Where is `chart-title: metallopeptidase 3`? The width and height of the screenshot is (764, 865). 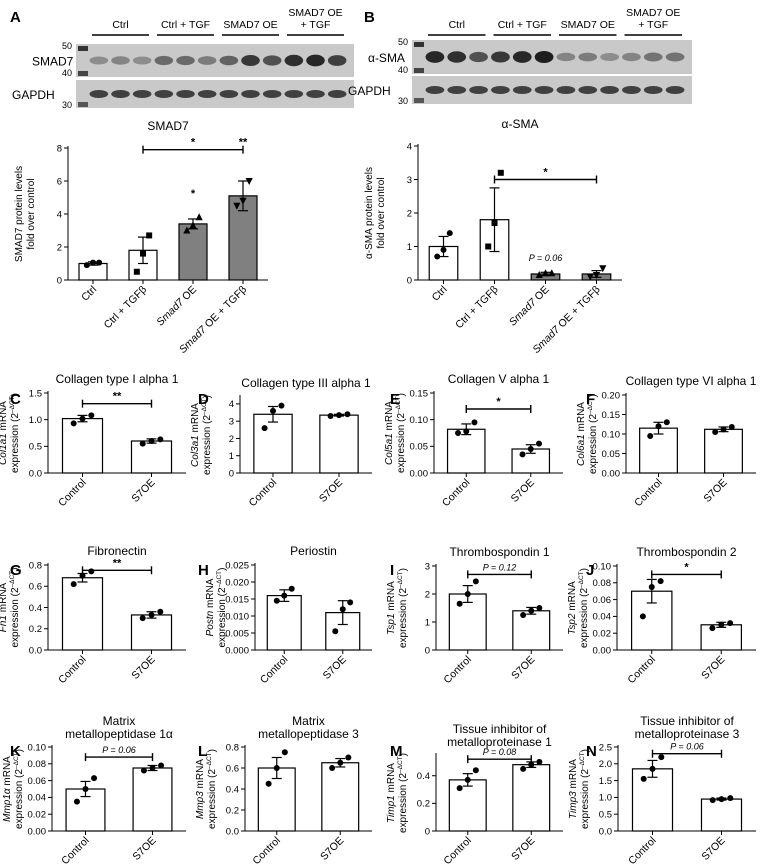
chart-title: metallopeptidase 3 is located at coordinates (308, 734).